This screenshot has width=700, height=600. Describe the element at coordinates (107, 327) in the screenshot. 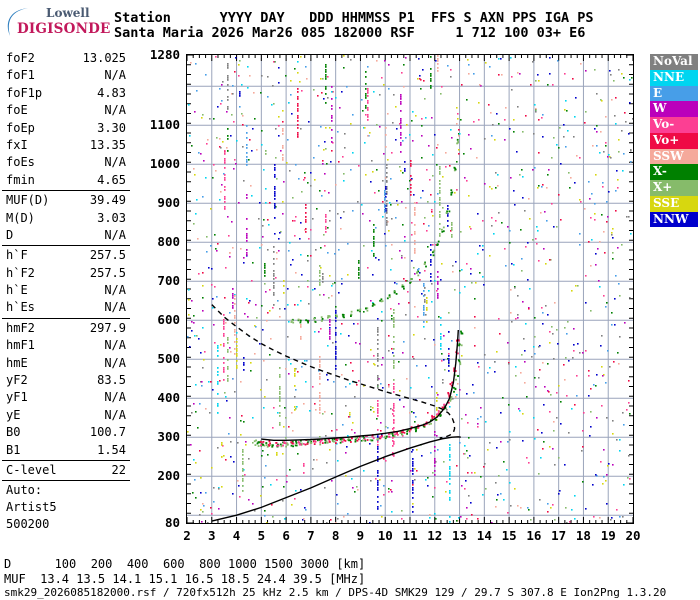

I see `param-value: 297.9` at that location.